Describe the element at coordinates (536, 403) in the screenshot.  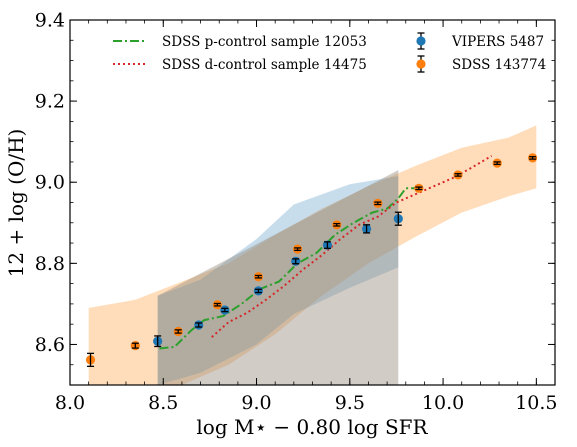
I see `x-tick-label: 10.5` at that location.